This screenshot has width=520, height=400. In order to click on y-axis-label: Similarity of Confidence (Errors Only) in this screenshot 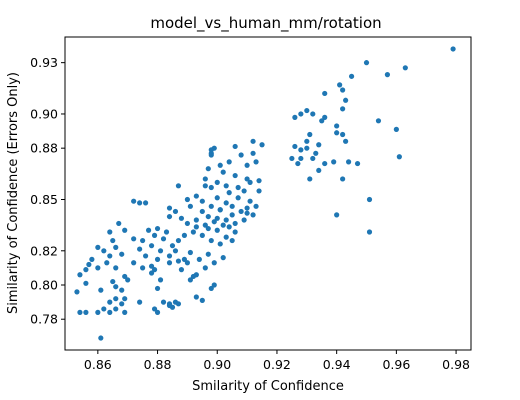, I will do `click(13, 193)`.